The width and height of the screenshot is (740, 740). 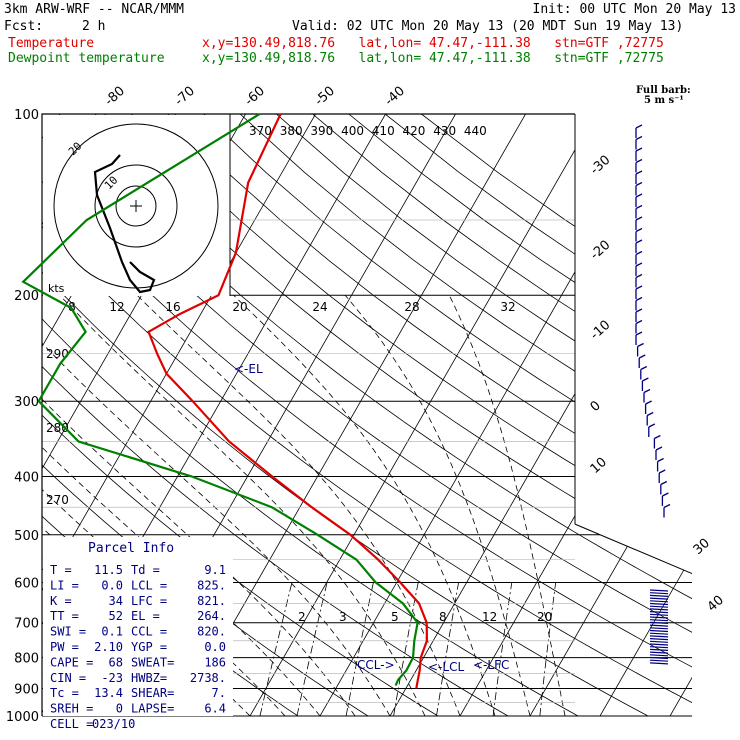 What do you see at coordinates (634, 9) in the screenshot?
I see `init-time: Init: 00 UTC Mon 20 May 13` at bounding box center [634, 9].